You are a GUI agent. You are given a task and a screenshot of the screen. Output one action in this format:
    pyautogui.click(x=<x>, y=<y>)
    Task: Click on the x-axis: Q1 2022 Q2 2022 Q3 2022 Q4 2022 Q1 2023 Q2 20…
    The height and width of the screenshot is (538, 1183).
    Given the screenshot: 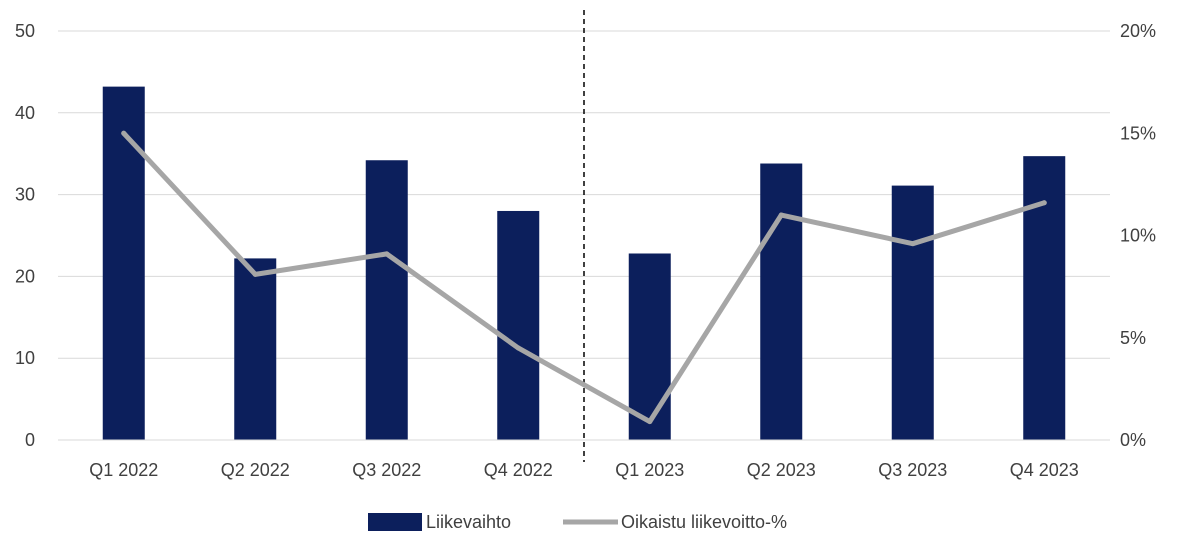 What is the action you would take?
    pyautogui.click(x=584, y=459)
    